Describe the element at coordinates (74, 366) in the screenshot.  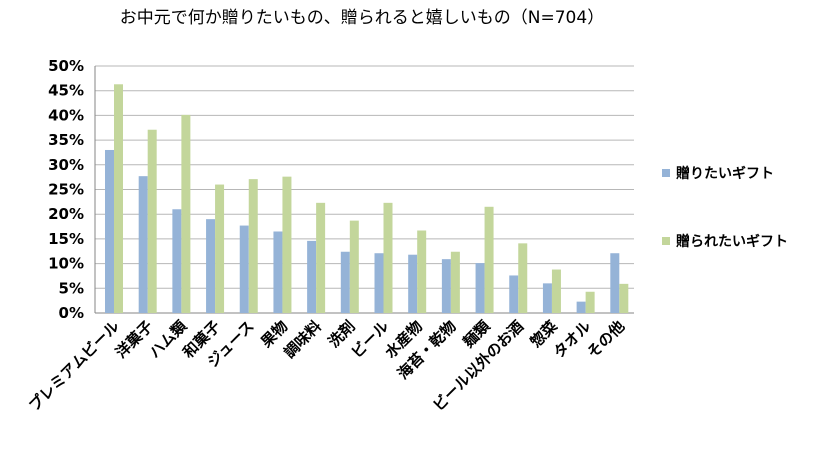
I see `category-label: プレミアムビール` at that location.